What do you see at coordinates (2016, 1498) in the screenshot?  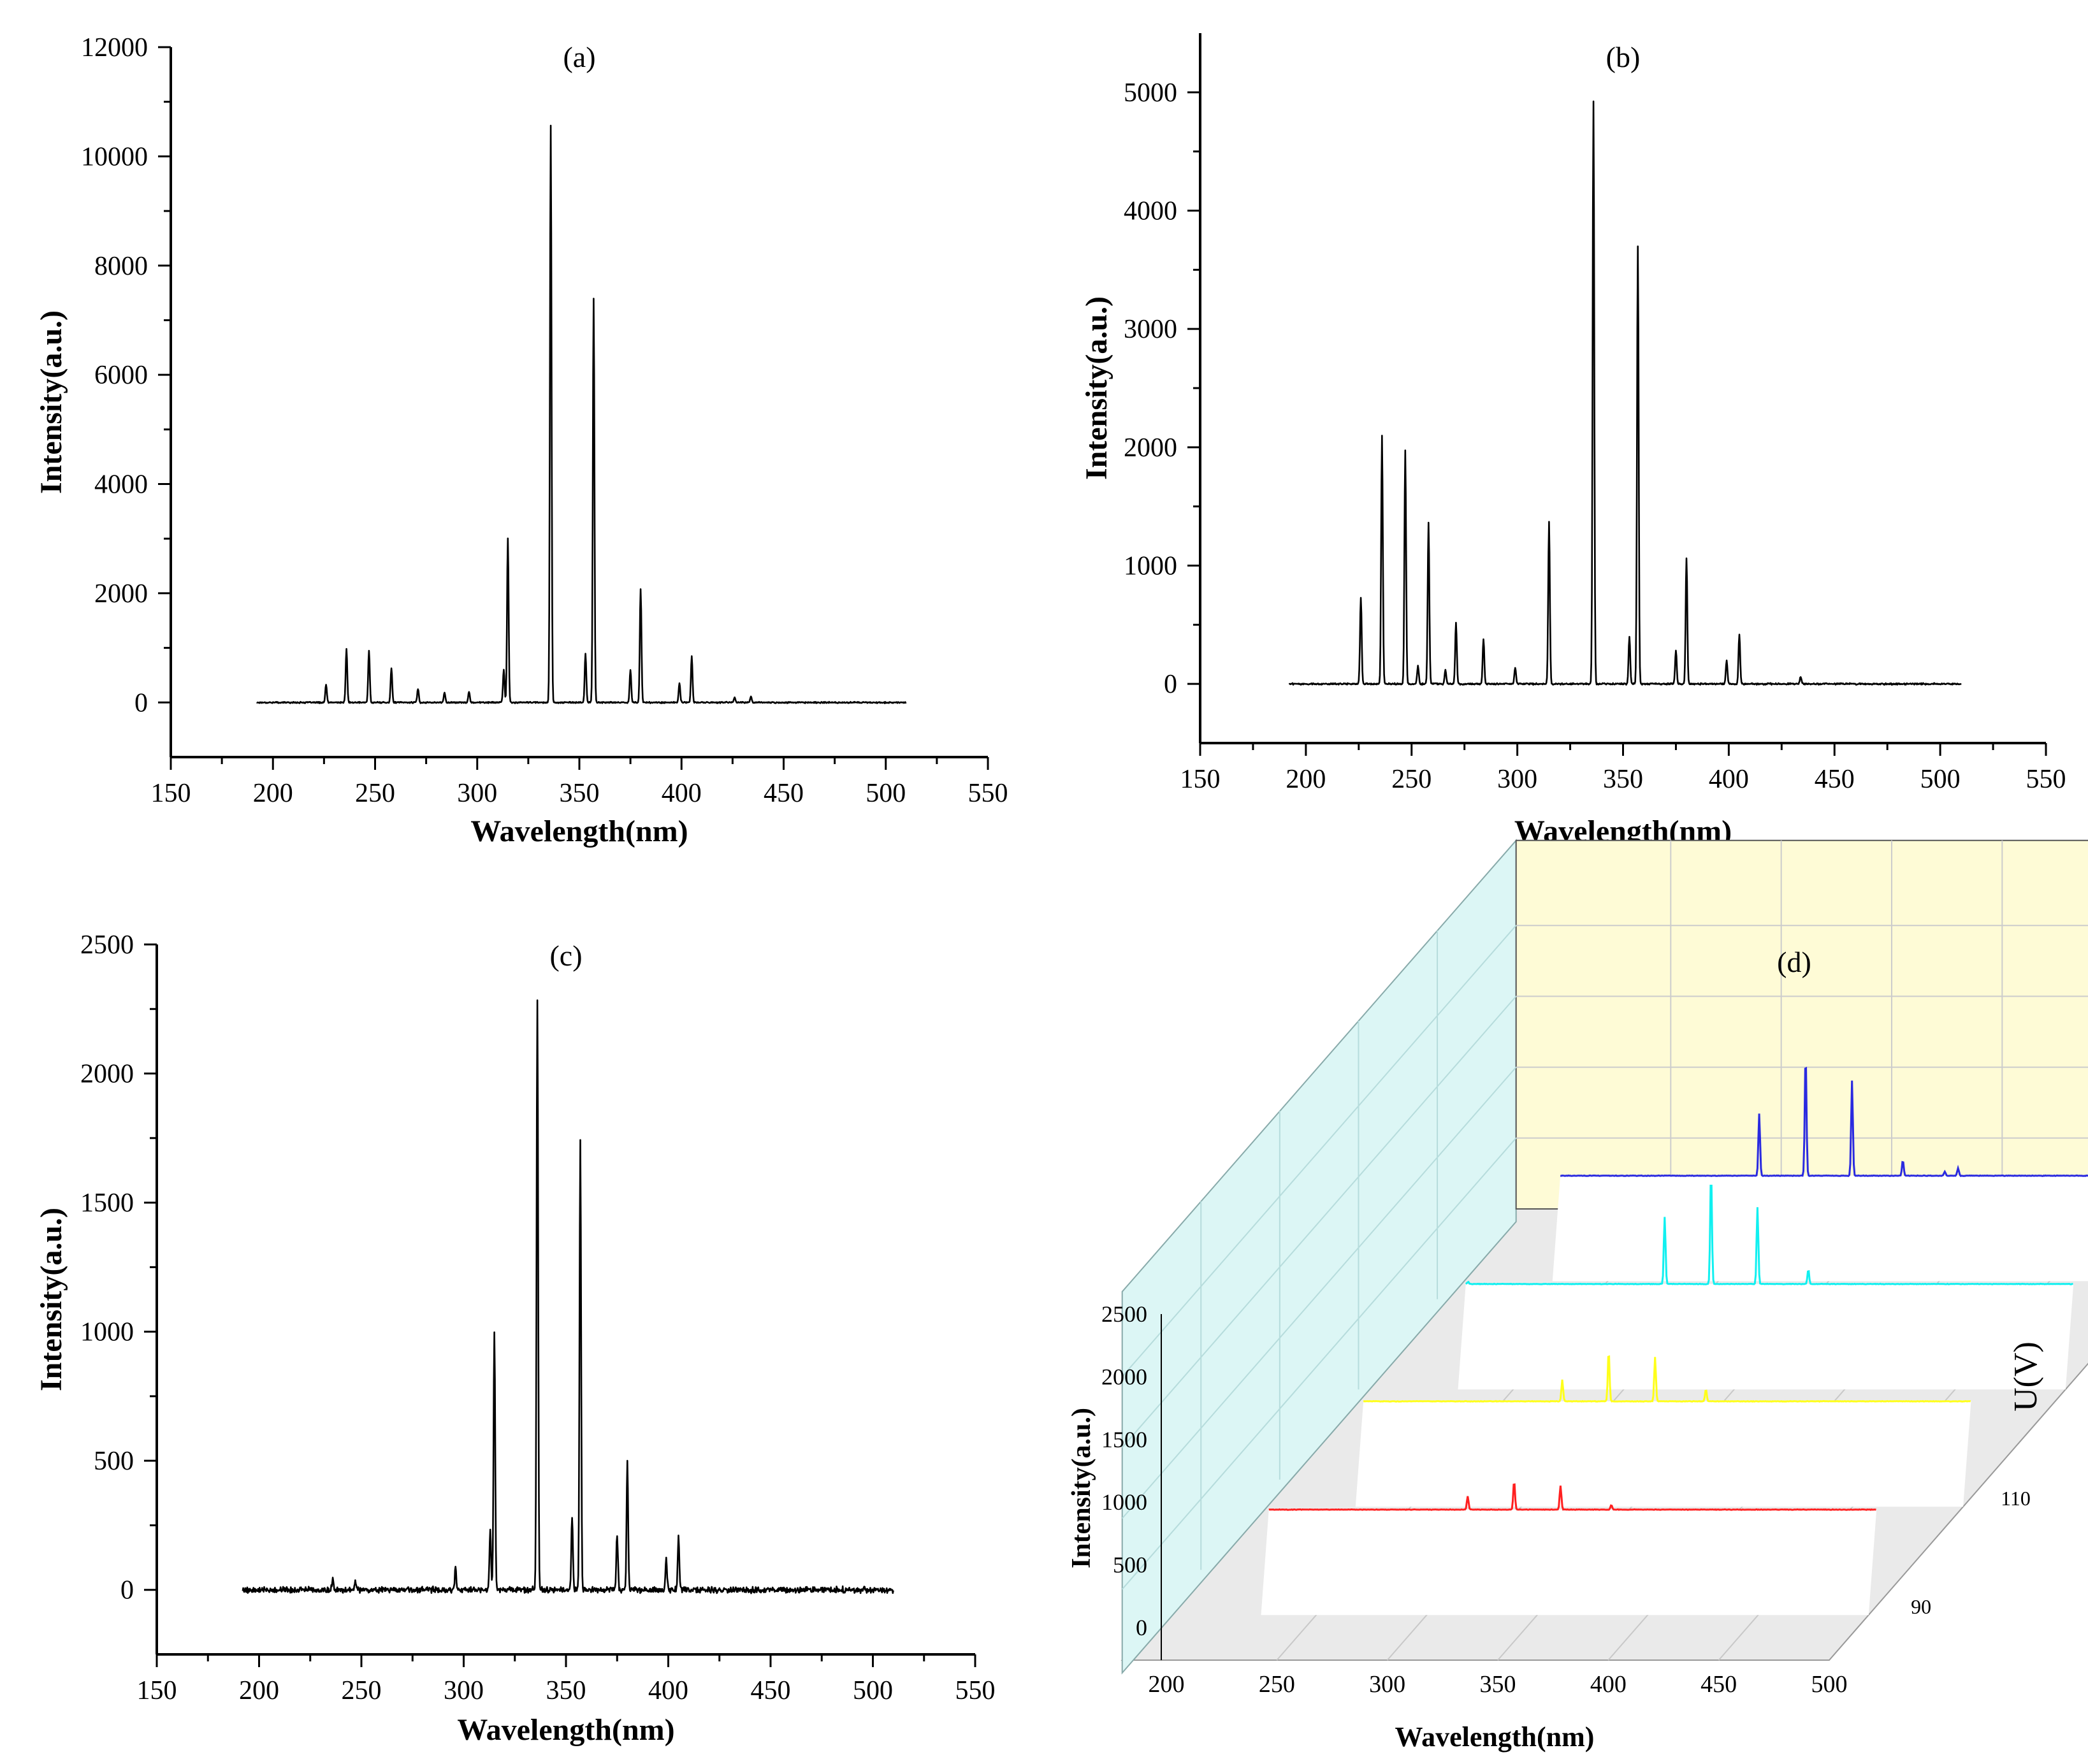 I see `z-tick-label: 110` at bounding box center [2016, 1498].